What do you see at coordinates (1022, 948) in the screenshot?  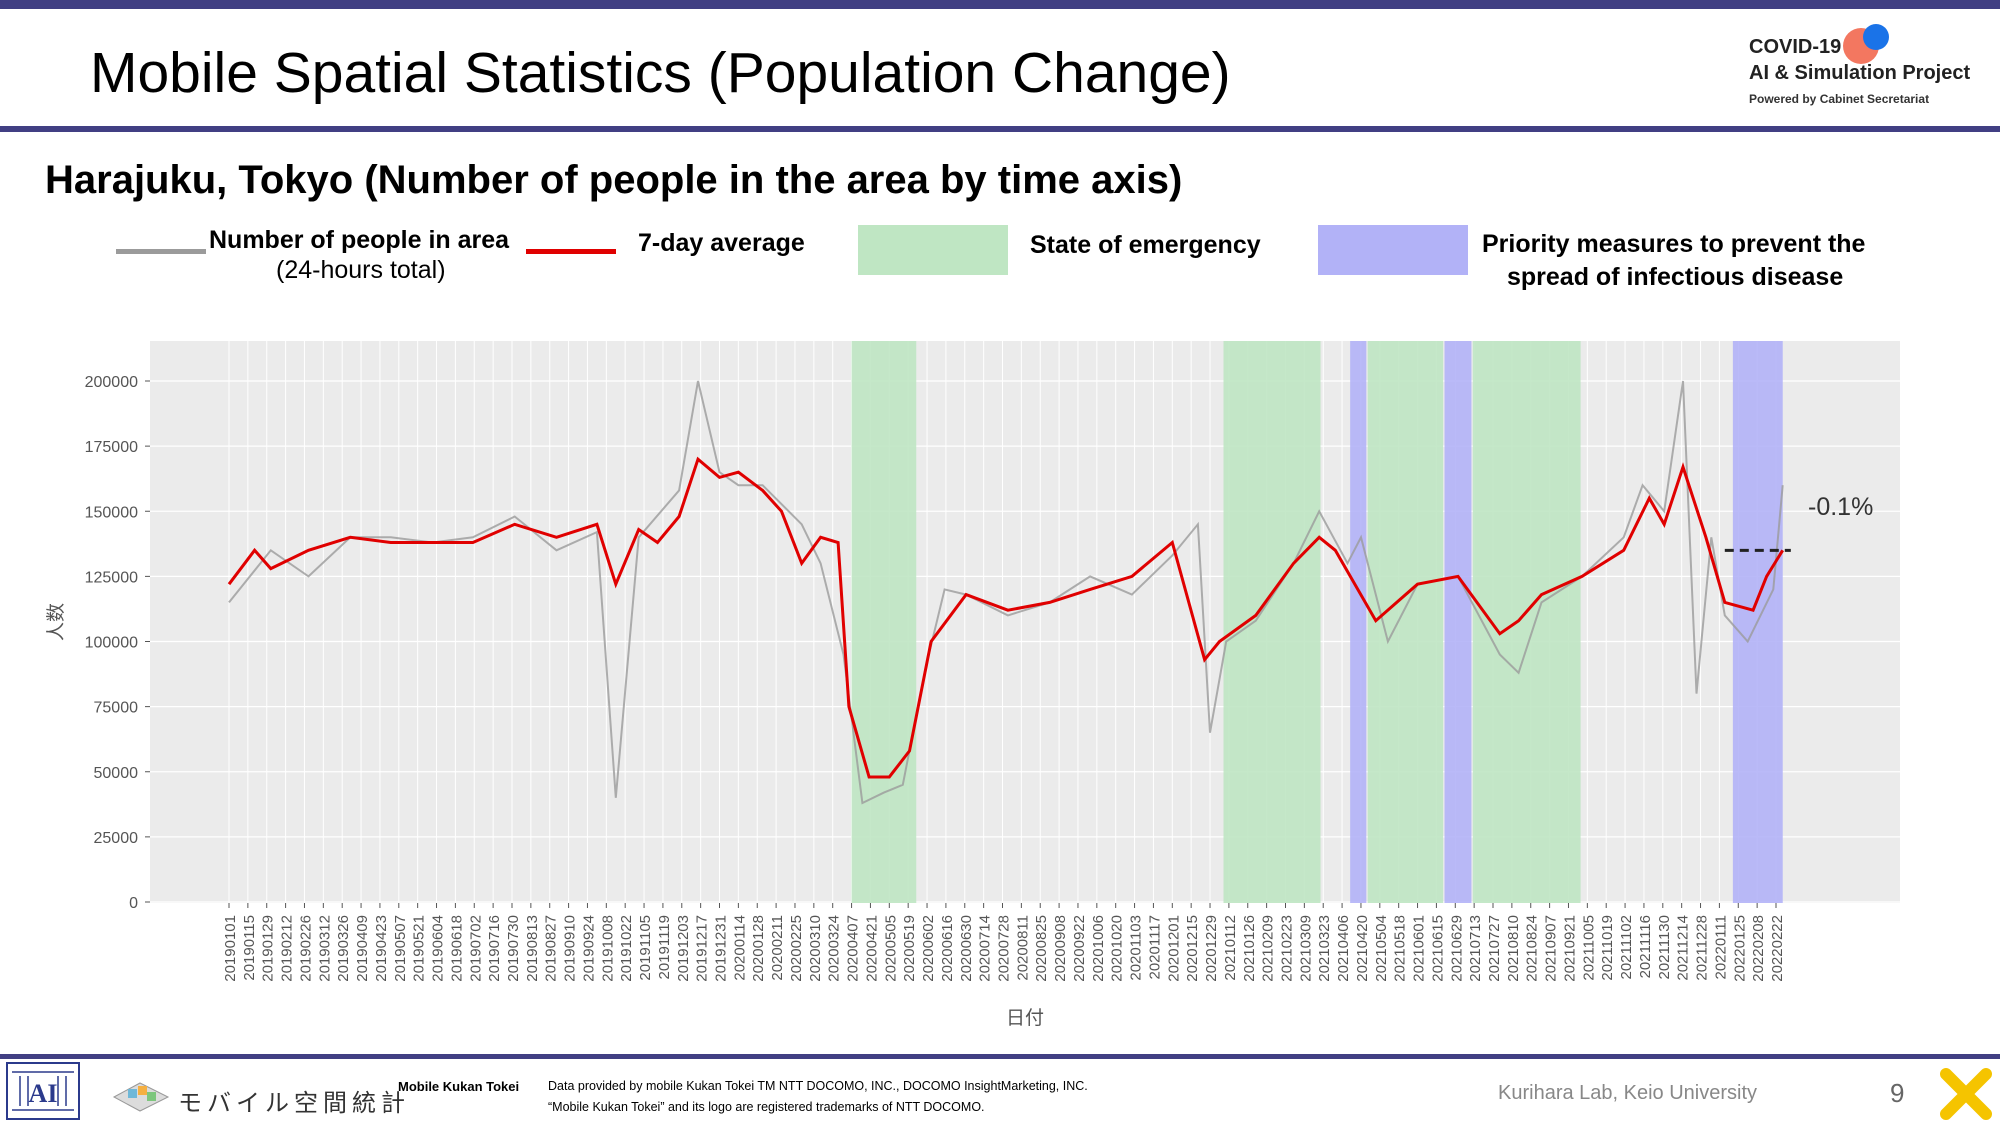 I see `x-tick-label: 20200811` at bounding box center [1022, 948].